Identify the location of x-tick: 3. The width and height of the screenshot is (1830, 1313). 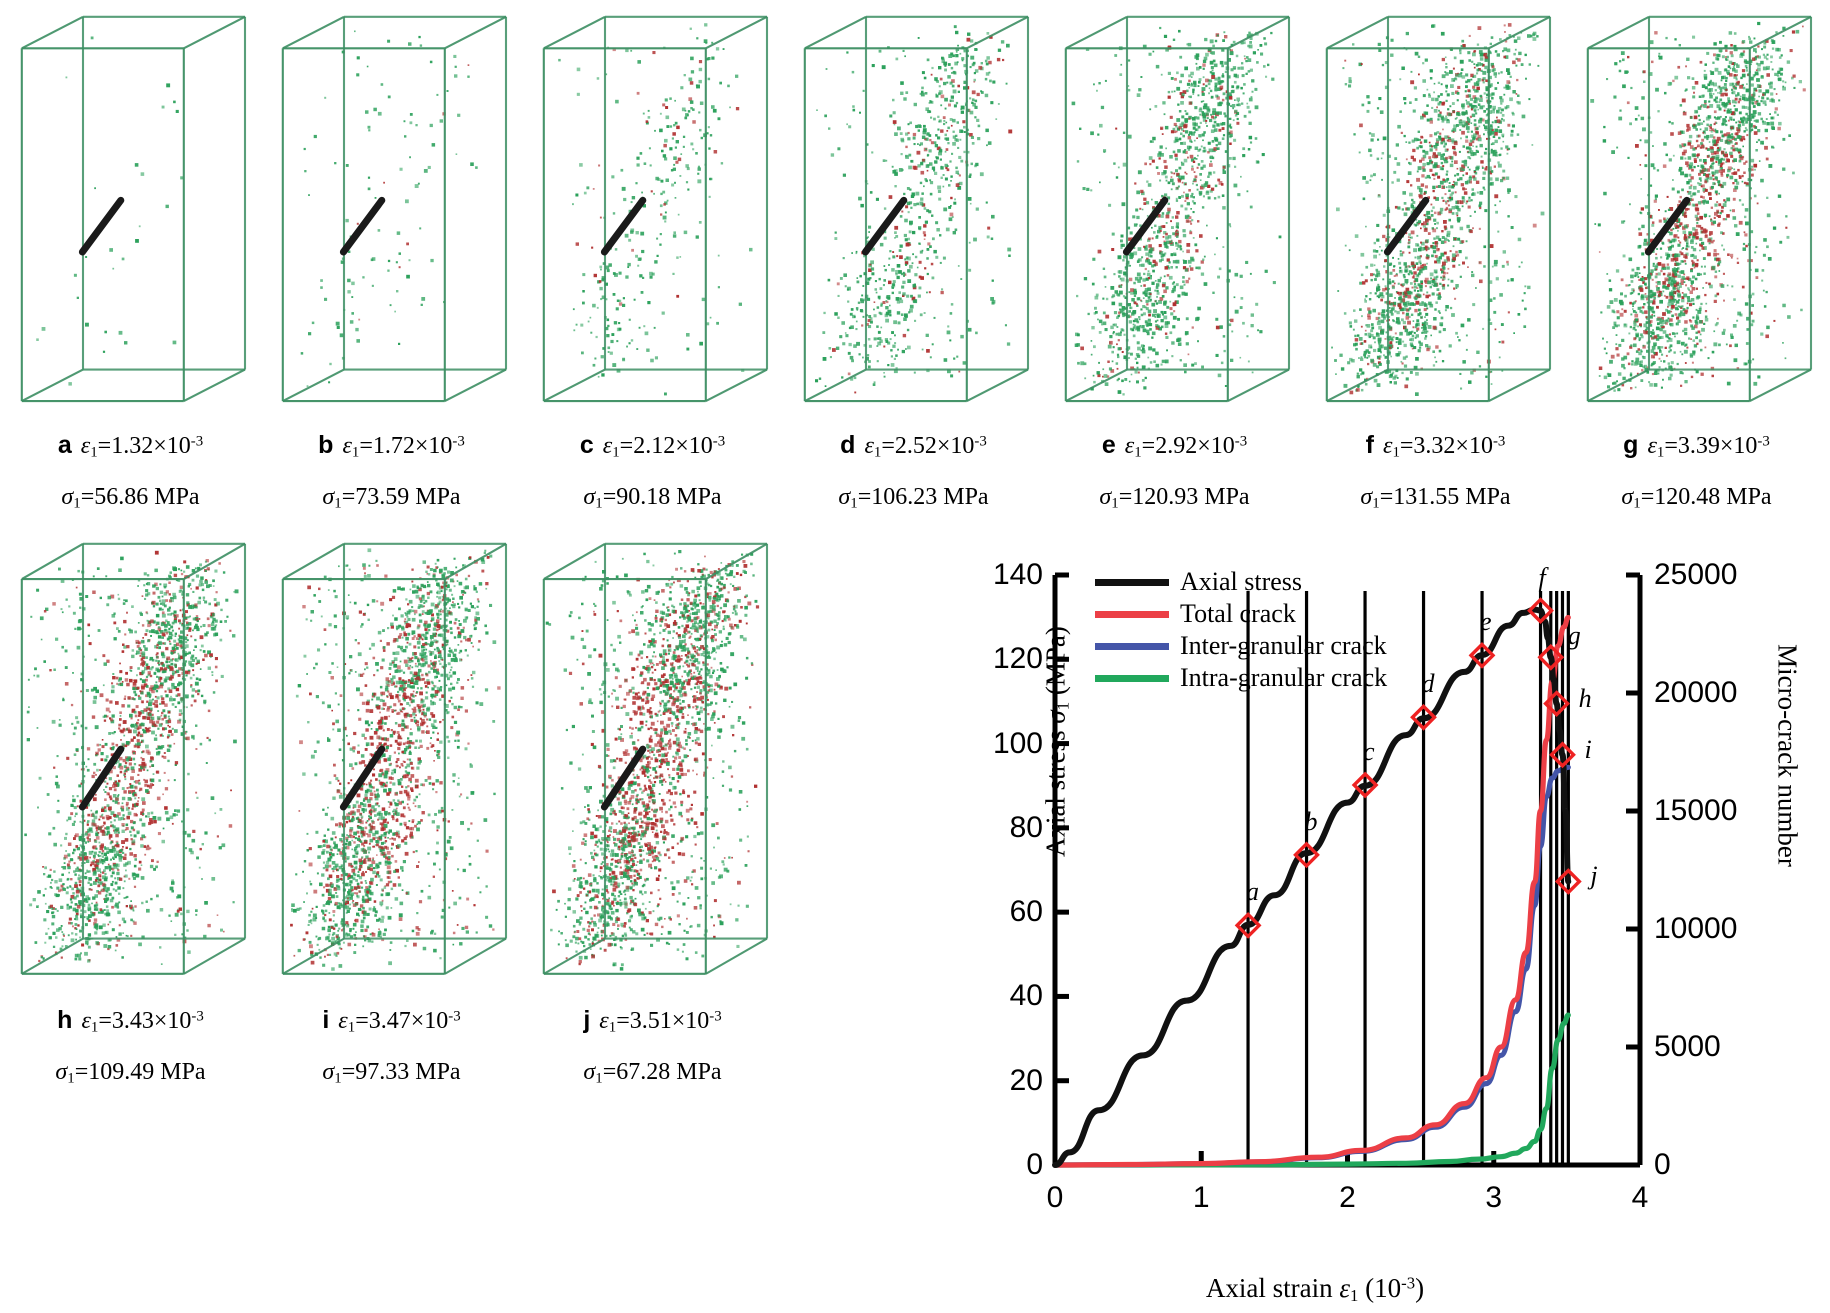
(1493, 1198).